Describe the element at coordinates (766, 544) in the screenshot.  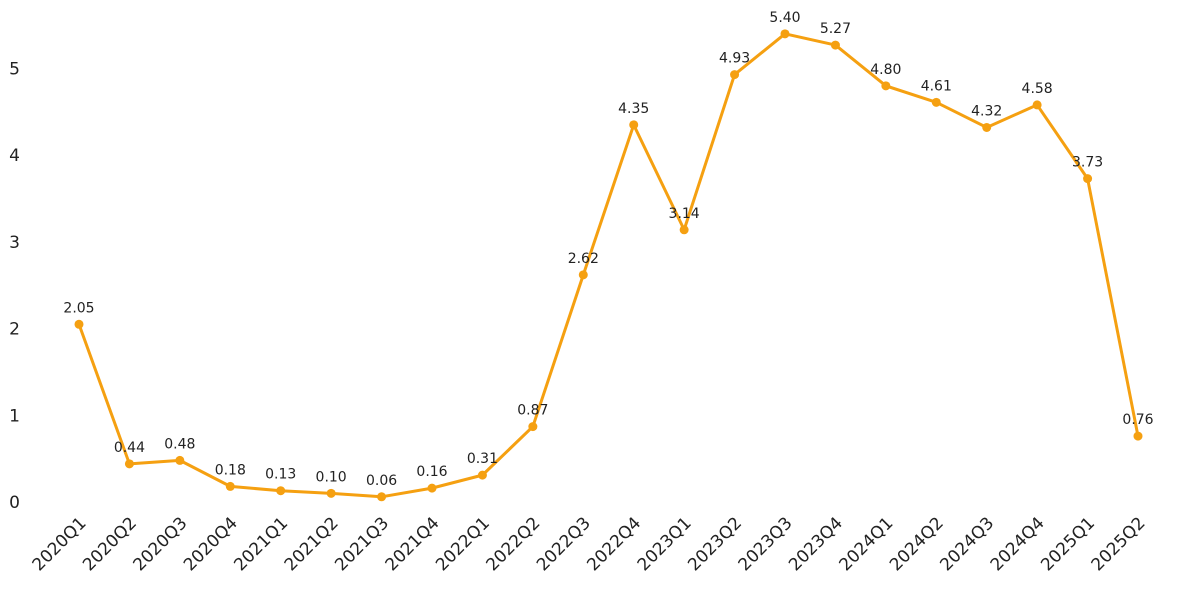
I see `x-tick-label: 2023Q3` at that location.